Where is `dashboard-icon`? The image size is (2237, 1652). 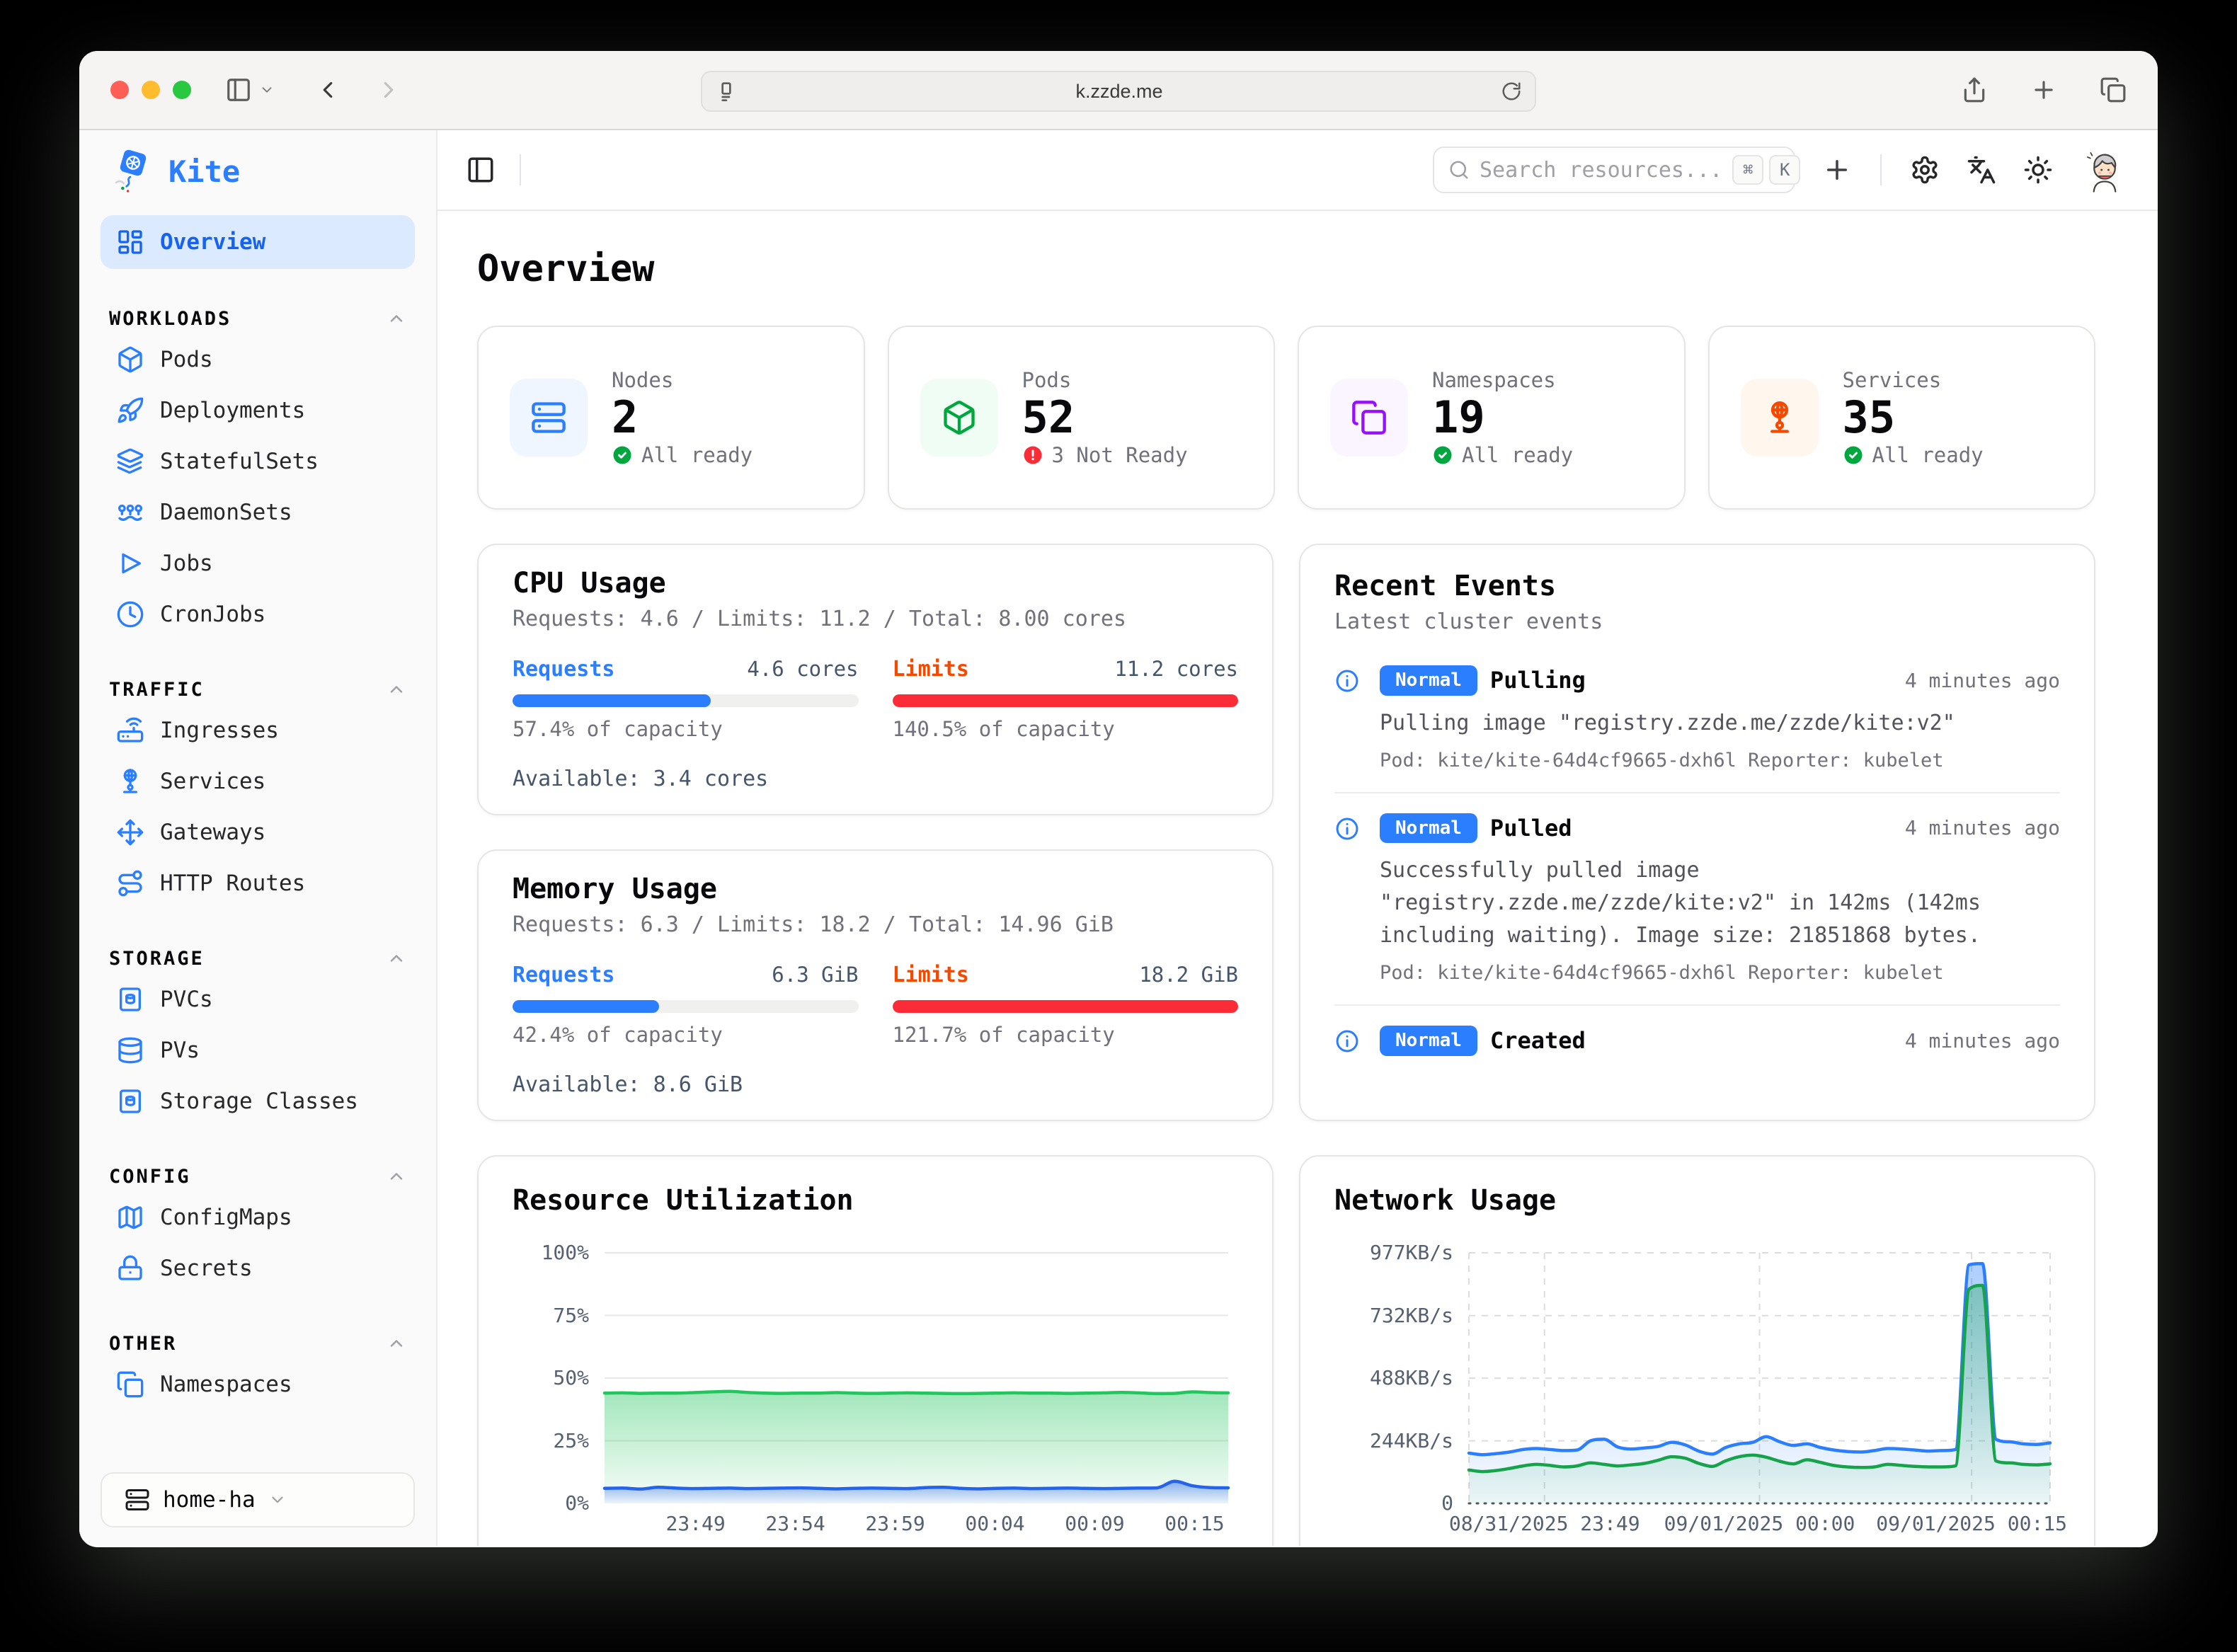
dashboard-icon is located at coordinates (130, 242).